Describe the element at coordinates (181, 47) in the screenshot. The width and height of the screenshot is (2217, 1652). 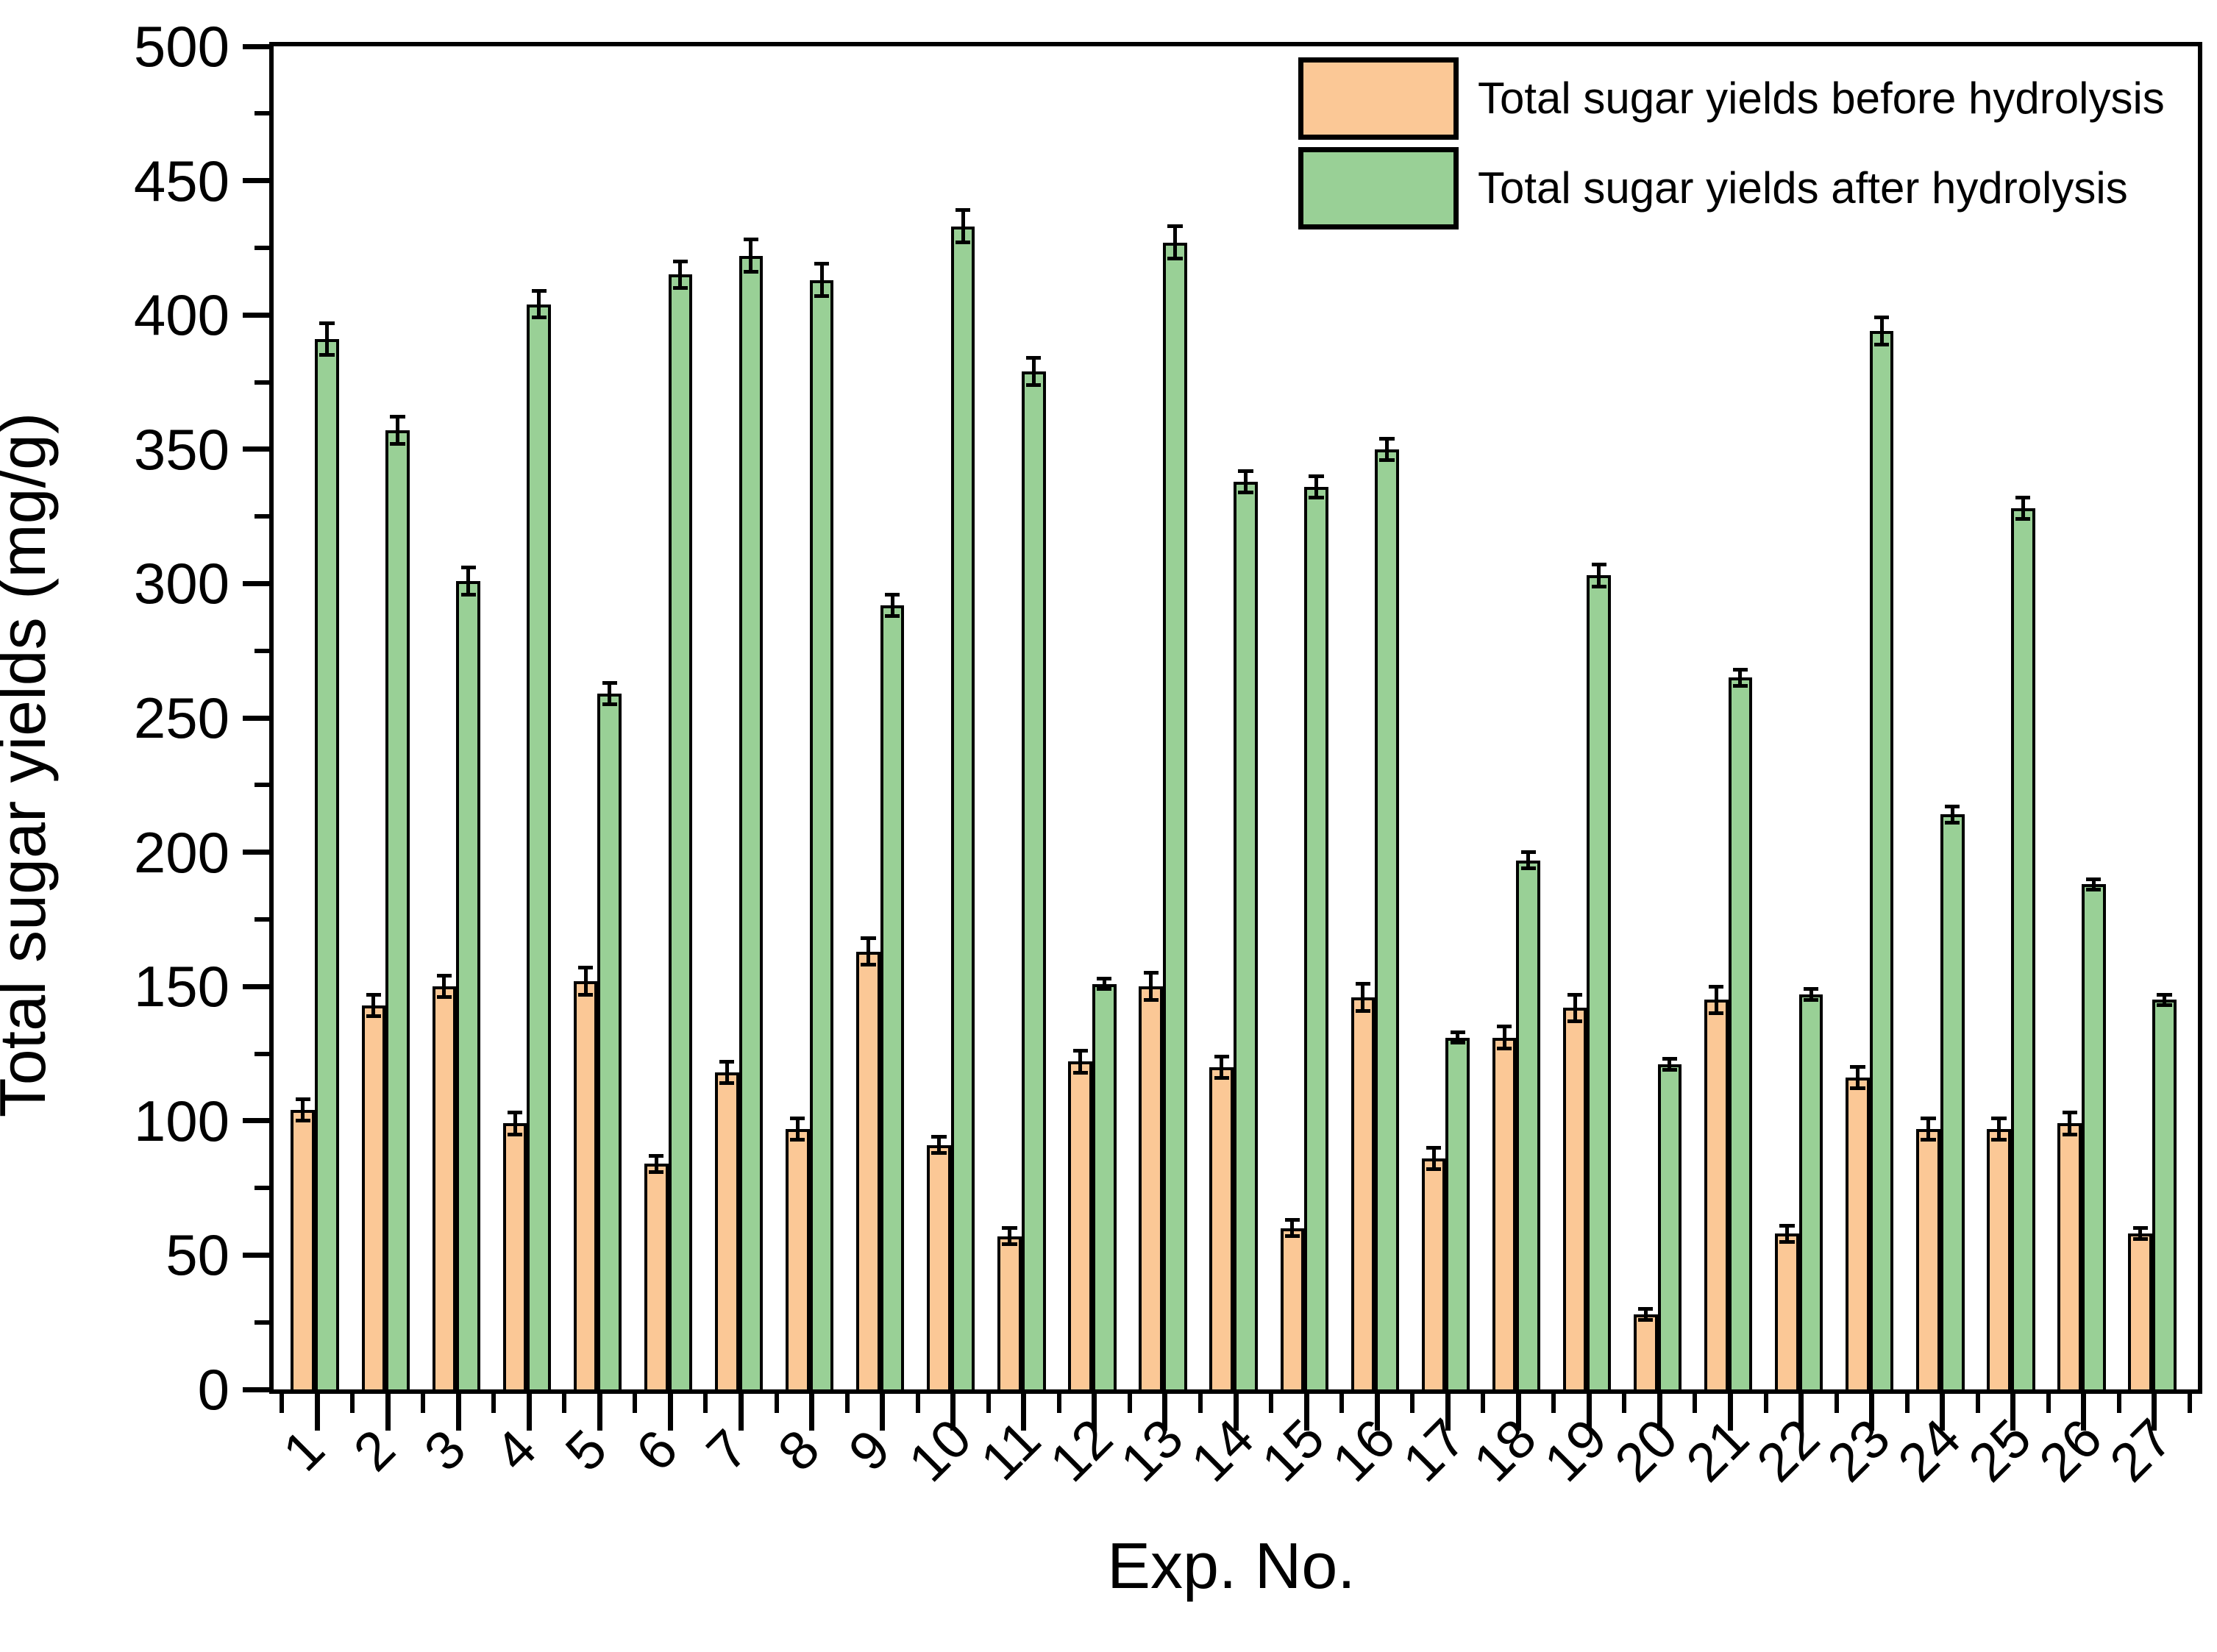
I see `y-tick-label: 500` at that location.